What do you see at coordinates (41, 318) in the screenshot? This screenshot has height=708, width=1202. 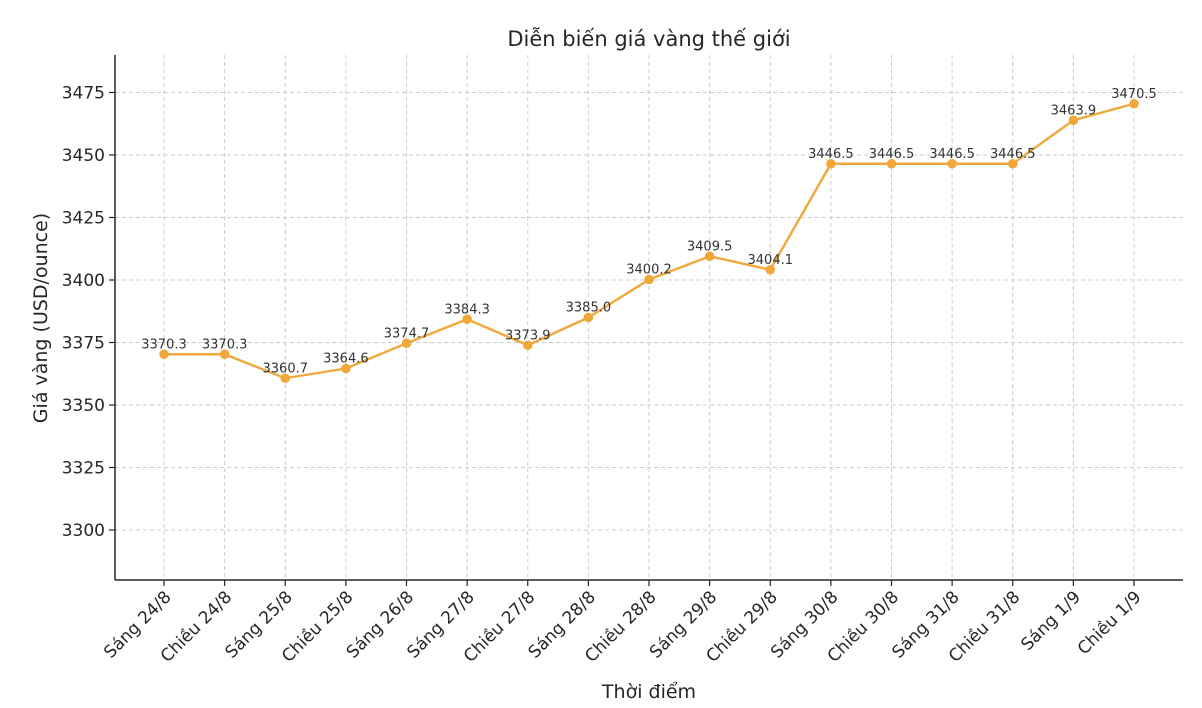 I see `y-axis-label: Giá vàng (USD/ounce)` at bounding box center [41, 318].